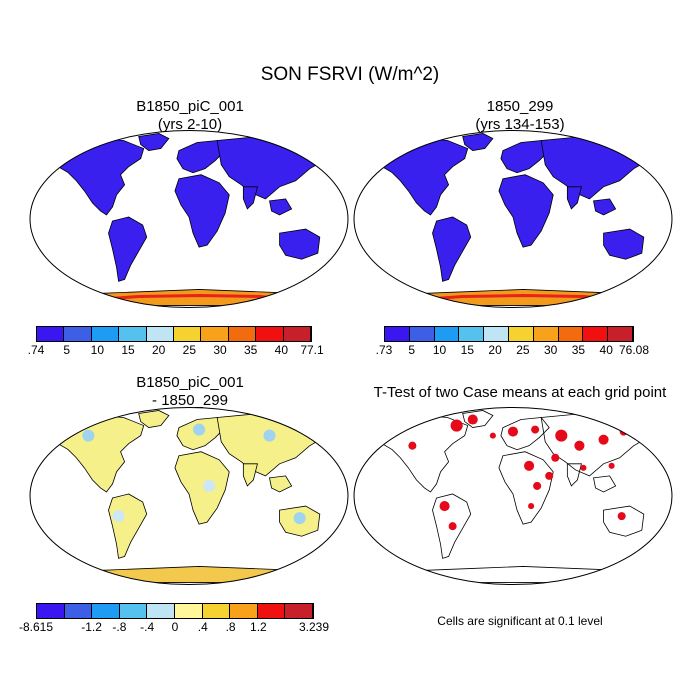 This screenshot has height=700, width=700. I want to click on colorbar-tick-label: 1.2, so click(258, 627).